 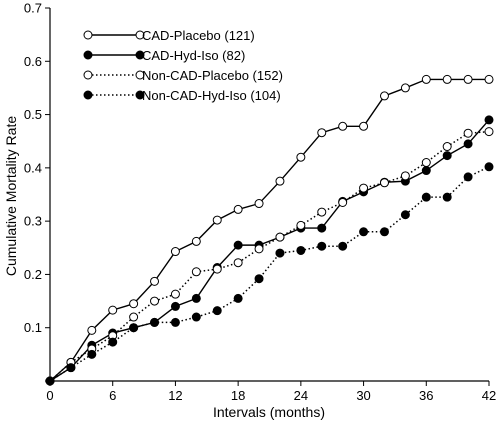 What do you see at coordinates (33, 61) in the screenshot?
I see `y-tick-label: 0.6` at bounding box center [33, 61].